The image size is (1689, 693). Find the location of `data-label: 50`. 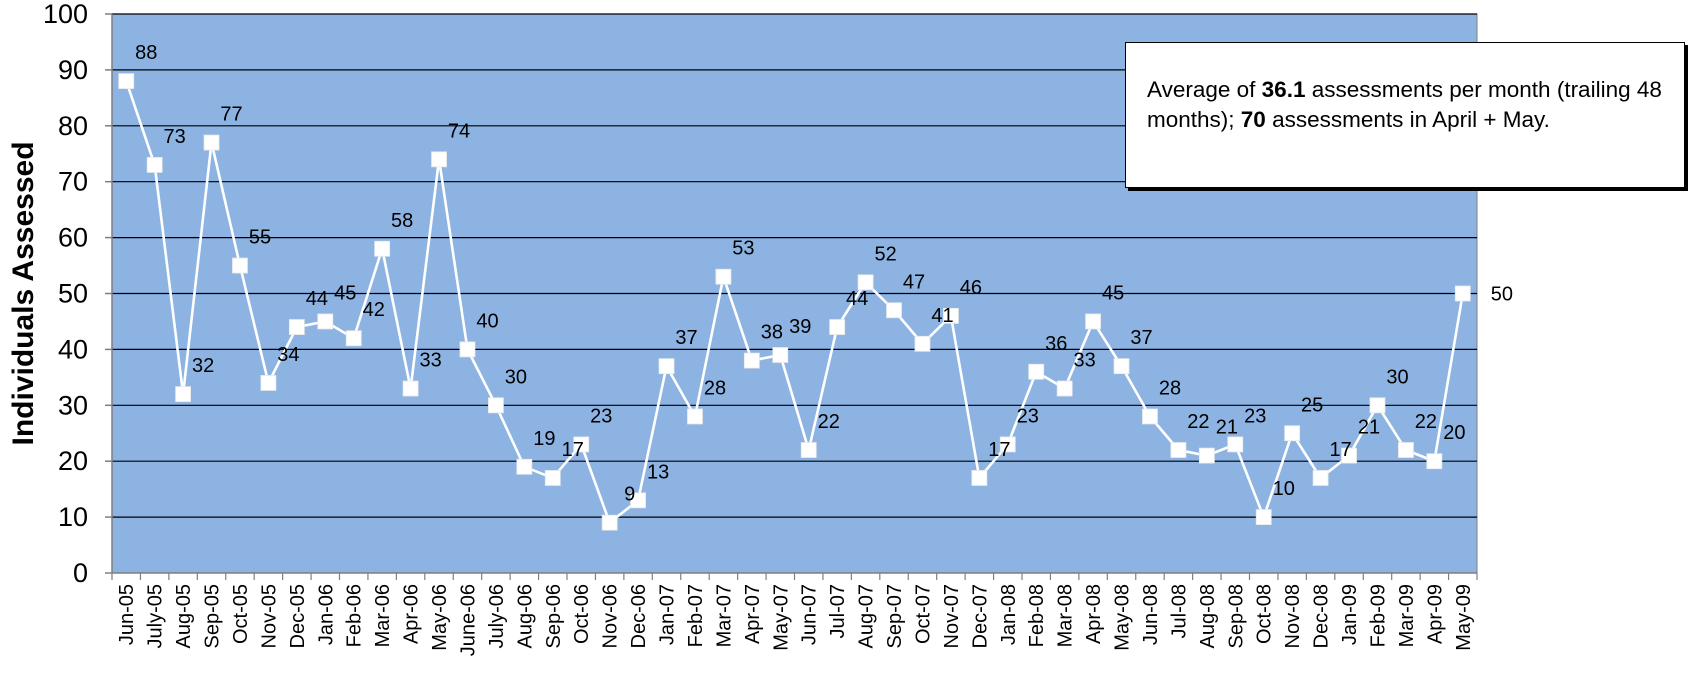

data-label: 50 is located at coordinates (1502, 295).